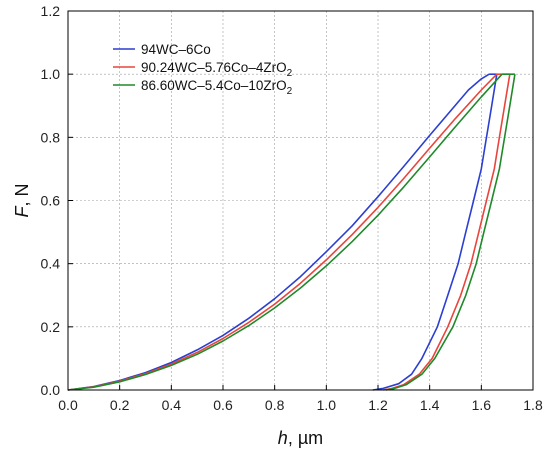 This screenshot has width=550, height=454. What do you see at coordinates (305, 438) in the screenshot?
I see `x-axis-unit: , µm` at bounding box center [305, 438].